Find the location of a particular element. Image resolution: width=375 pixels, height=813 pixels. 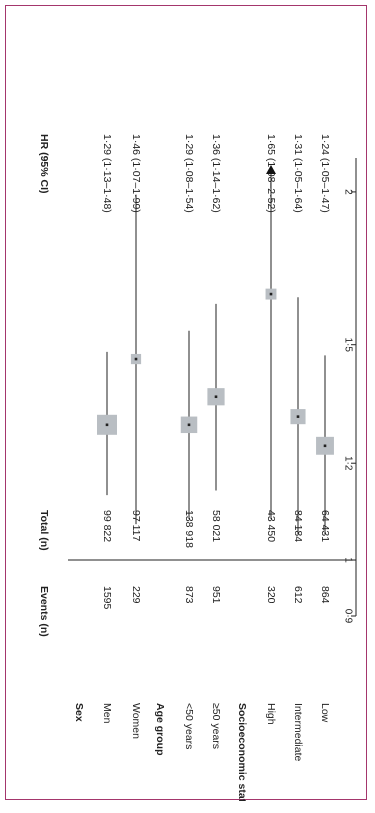

events-value: 951 is located at coordinates (216, 595).